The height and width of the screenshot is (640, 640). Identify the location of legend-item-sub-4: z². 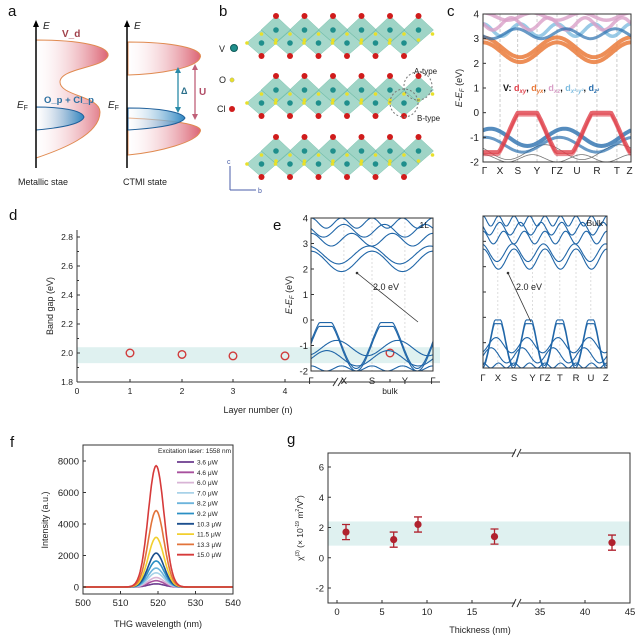
(596, 91).